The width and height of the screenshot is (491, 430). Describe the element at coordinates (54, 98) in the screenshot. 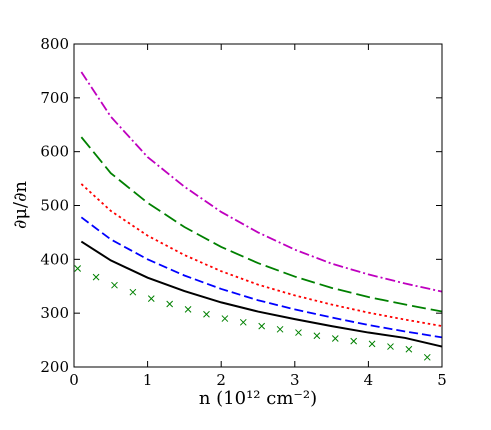

I see `y-tick-label: 700` at that location.